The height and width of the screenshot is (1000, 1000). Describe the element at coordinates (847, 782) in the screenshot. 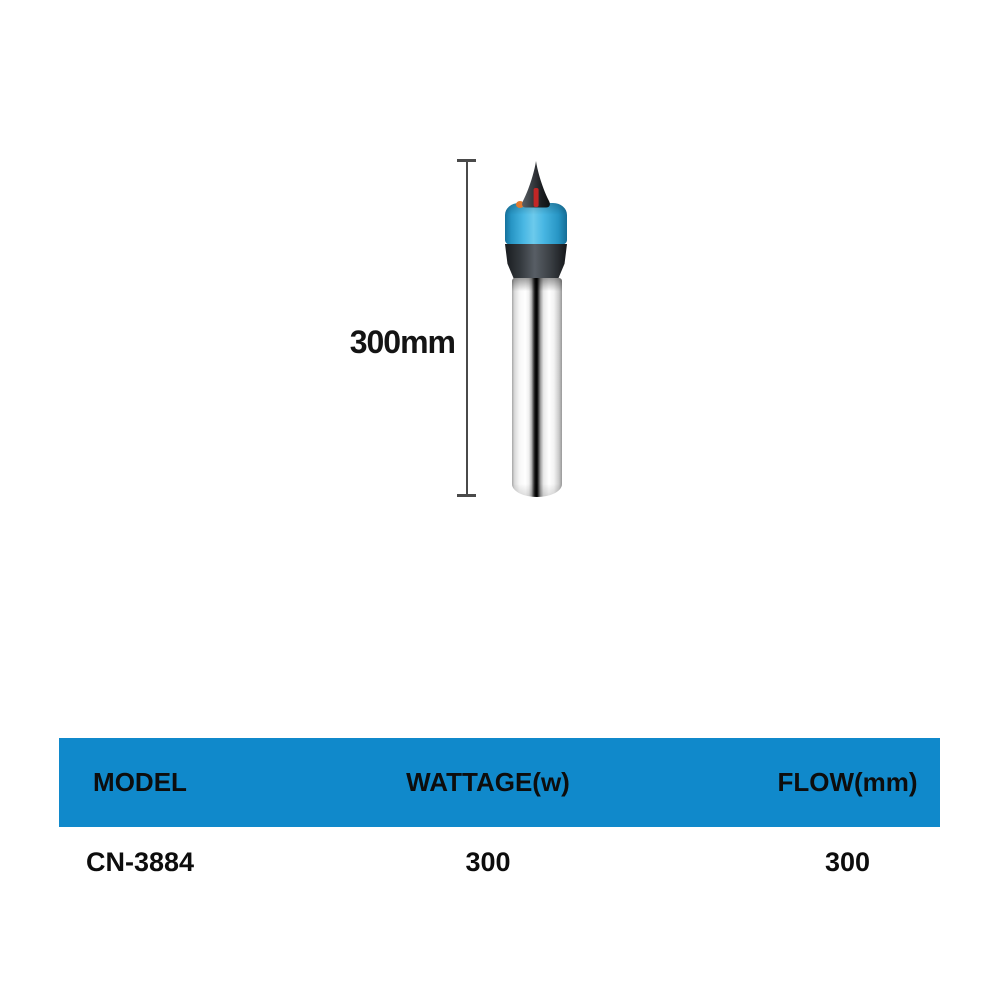

I see `column-header-flow: FLOW(mm)` at that location.